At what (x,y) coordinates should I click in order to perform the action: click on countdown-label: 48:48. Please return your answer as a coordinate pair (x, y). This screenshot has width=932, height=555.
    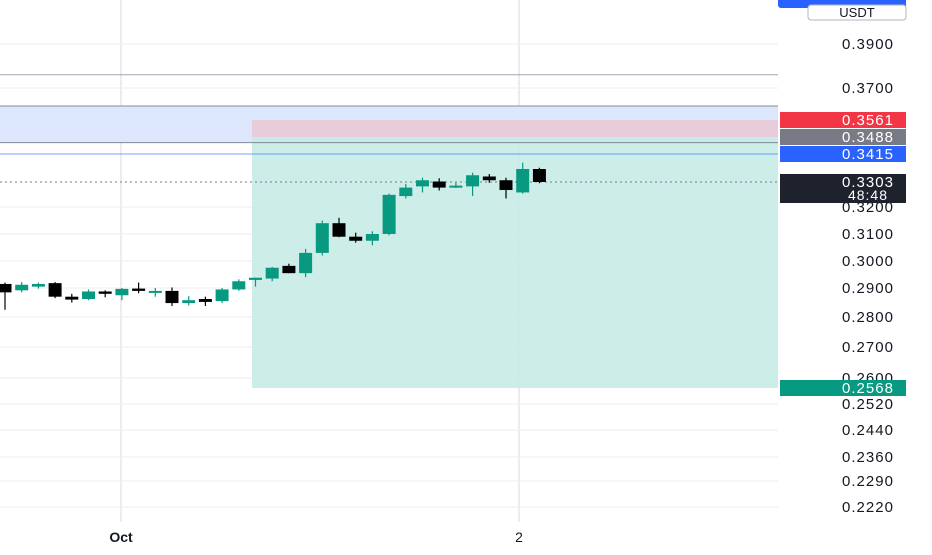
    Looking at the image, I should click on (868, 195).